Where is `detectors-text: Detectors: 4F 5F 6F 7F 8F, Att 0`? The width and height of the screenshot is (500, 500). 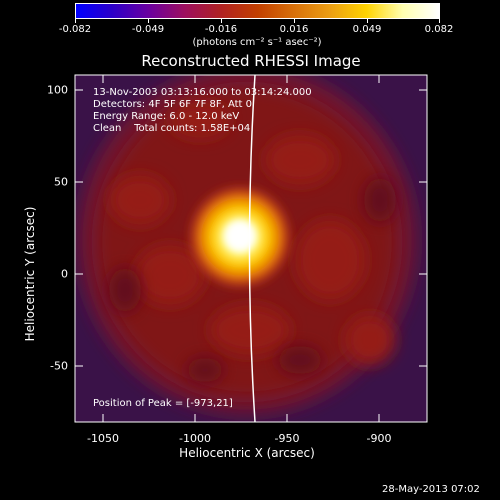 detectors-text: Detectors: 4F 5F 6F 7F 8F, Att 0 is located at coordinates (173, 104).